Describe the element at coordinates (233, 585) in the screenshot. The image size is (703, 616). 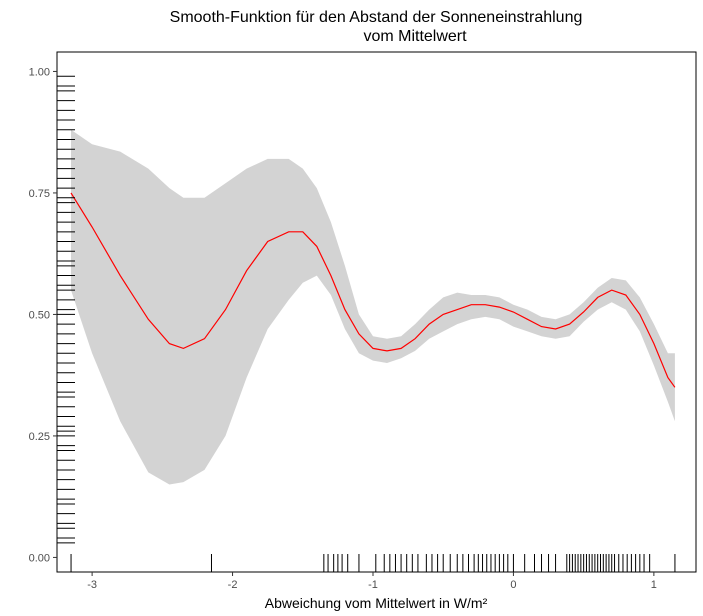
I see `x-tick-label: -2` at that location.